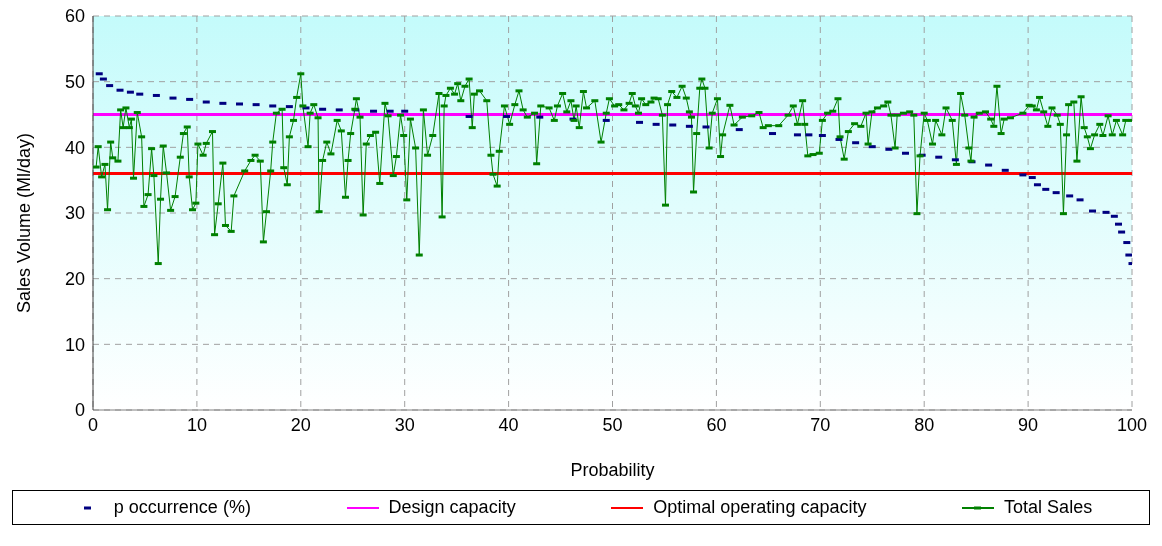  Describe the element at coordinates (612, 424) in the screenshot. I see `x-tick-label: 50` at that location.